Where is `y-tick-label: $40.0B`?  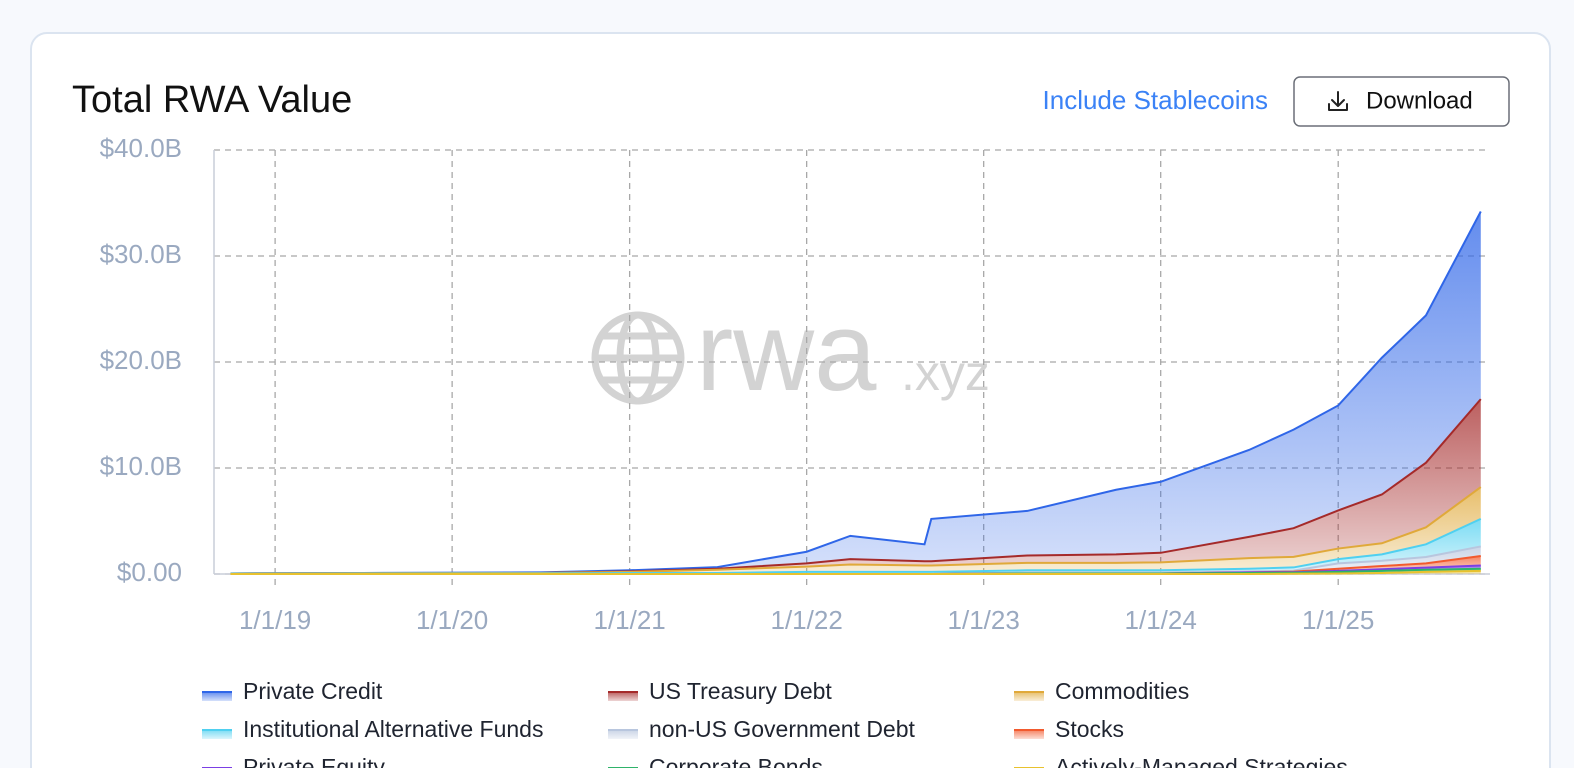 y-tick-label: $40.0B is located at coordinates (141, 148).